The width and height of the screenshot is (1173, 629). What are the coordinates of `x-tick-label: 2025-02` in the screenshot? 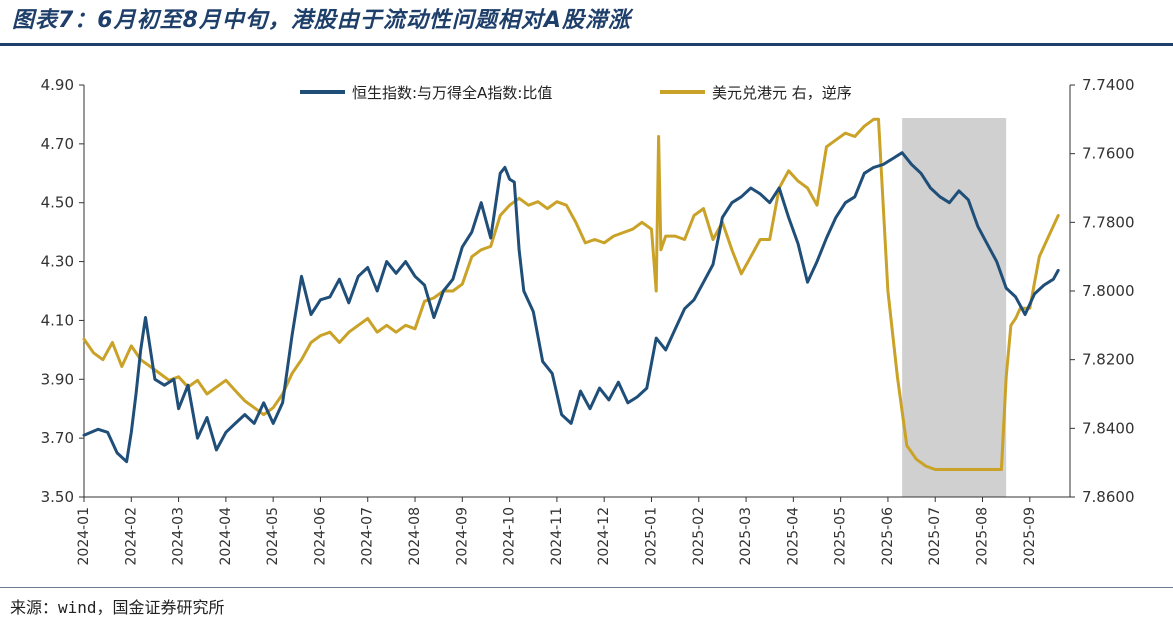 It's located at (699, 536).